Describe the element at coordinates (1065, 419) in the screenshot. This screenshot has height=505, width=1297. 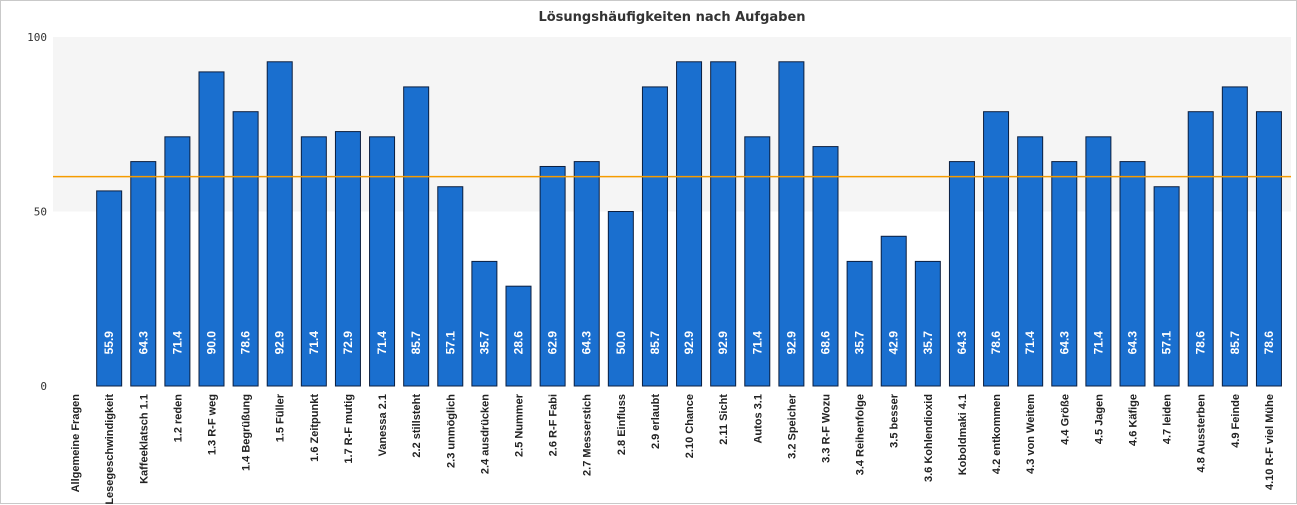
I see `x-tick-label: 4.4 Größe` at that location.